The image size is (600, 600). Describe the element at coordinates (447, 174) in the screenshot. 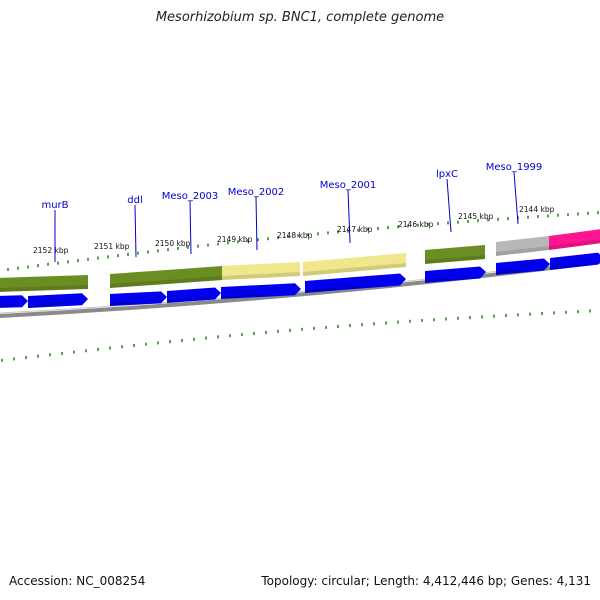

I see `gene-label: lpxC` at that location.